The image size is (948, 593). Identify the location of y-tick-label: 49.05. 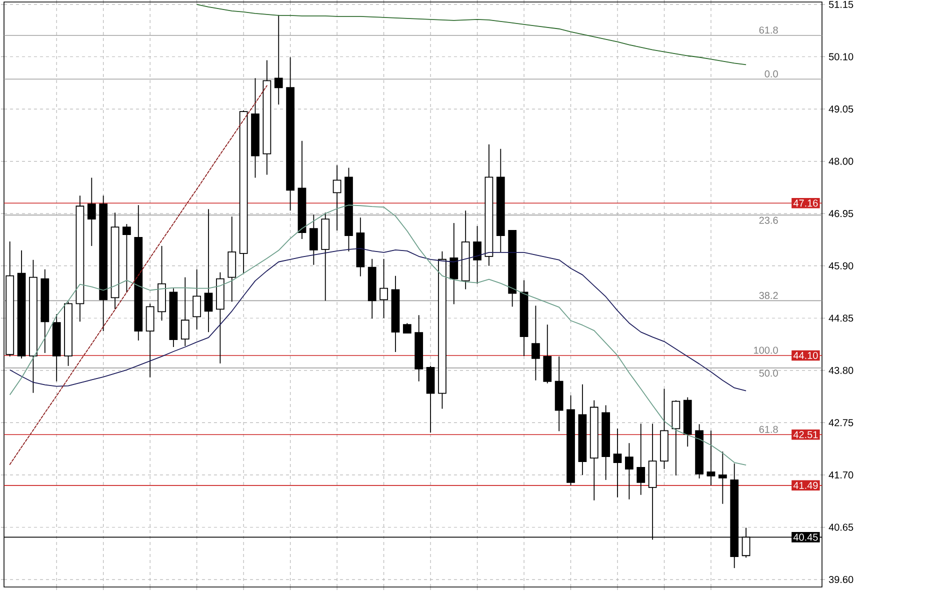
(841, 109).